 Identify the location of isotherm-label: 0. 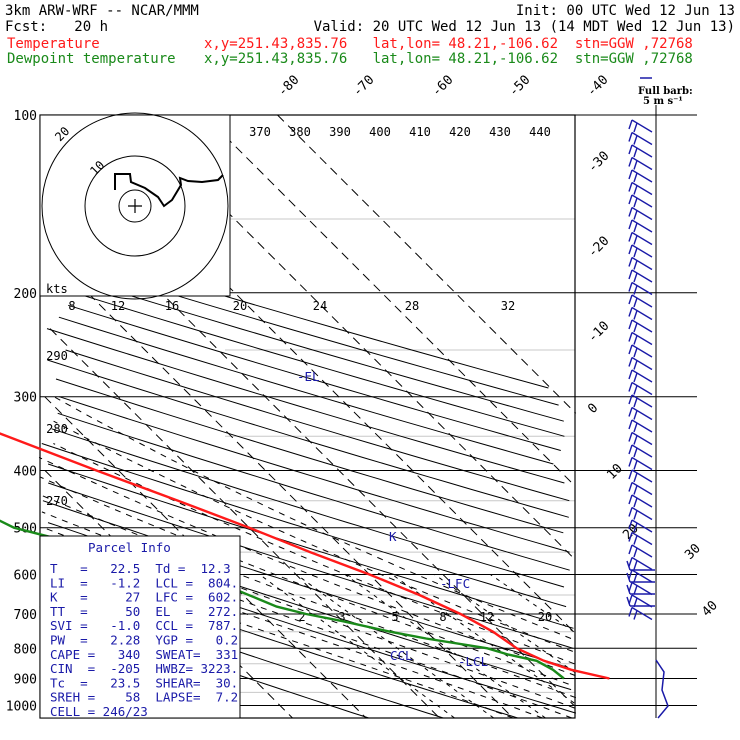
(593, 409).